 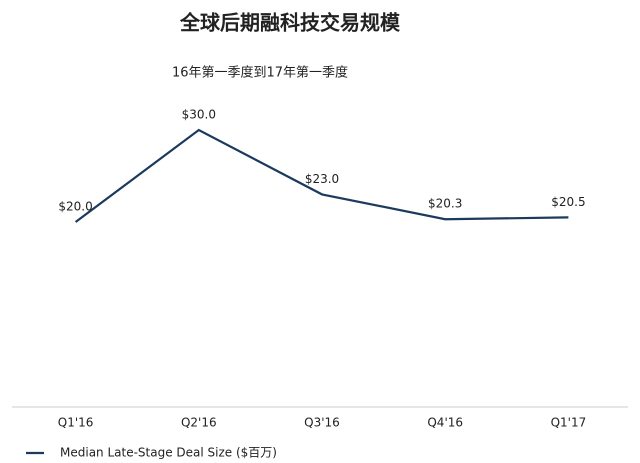 I want to click on data-label: $23.0, so click(x=322, y=179).